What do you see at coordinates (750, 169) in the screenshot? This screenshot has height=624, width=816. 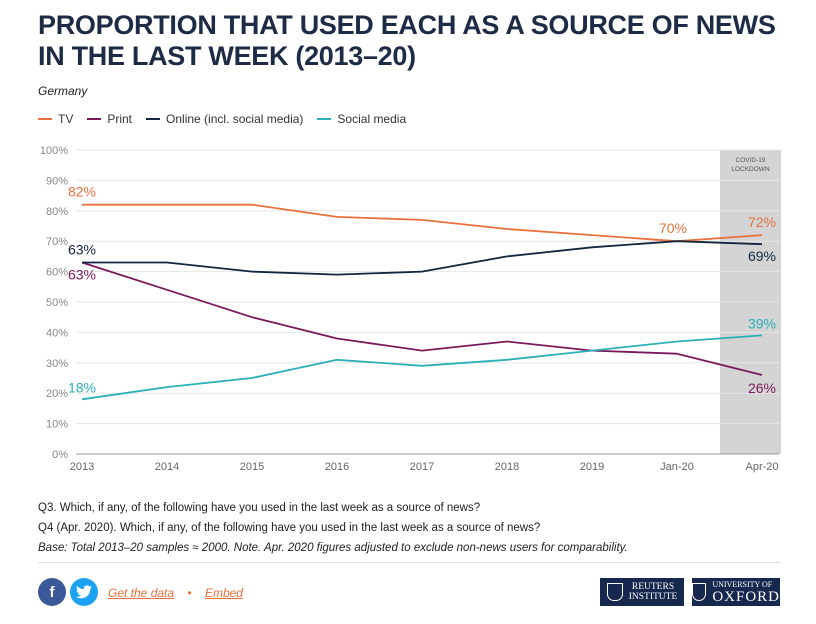 I see `lockdown-label: LOCKDOWN` at bounding box center [750, 169].